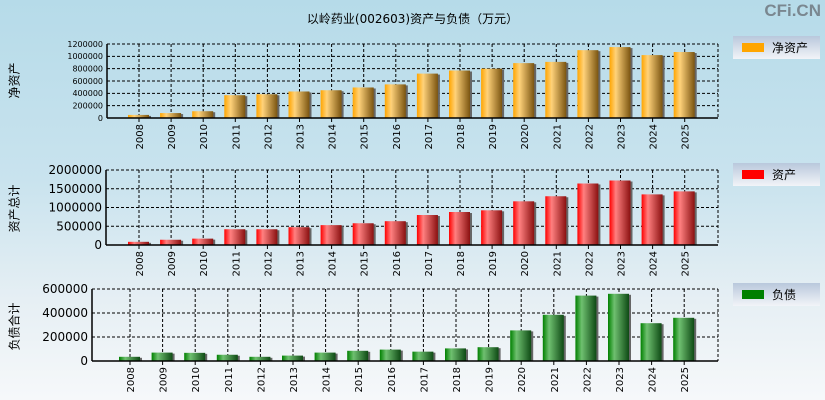 The width and height of the screenshot is (825, 400). What do you see at coordinates (790, 48) in the screenshot?
I see `legend-label: 净资产` at bounding box center [790, 48].